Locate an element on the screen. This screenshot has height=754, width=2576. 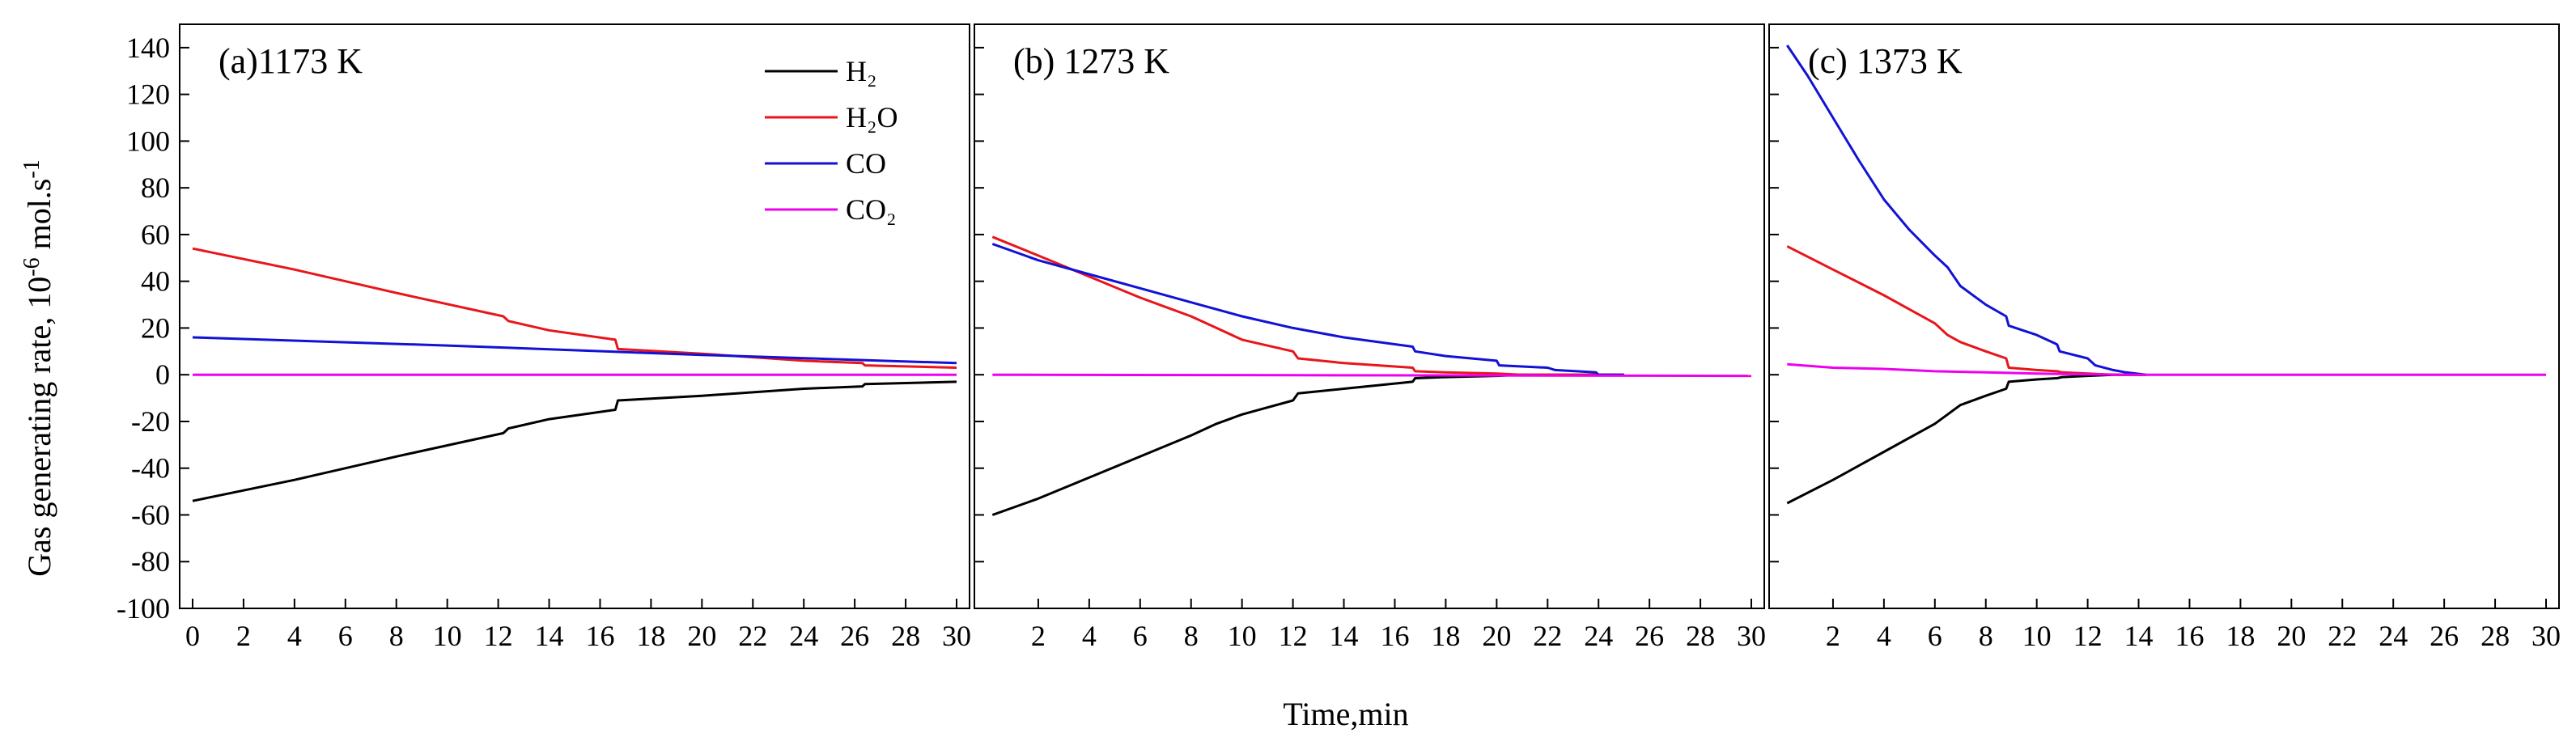
legend-item: CO₂ is located at coordinates (831, 209).